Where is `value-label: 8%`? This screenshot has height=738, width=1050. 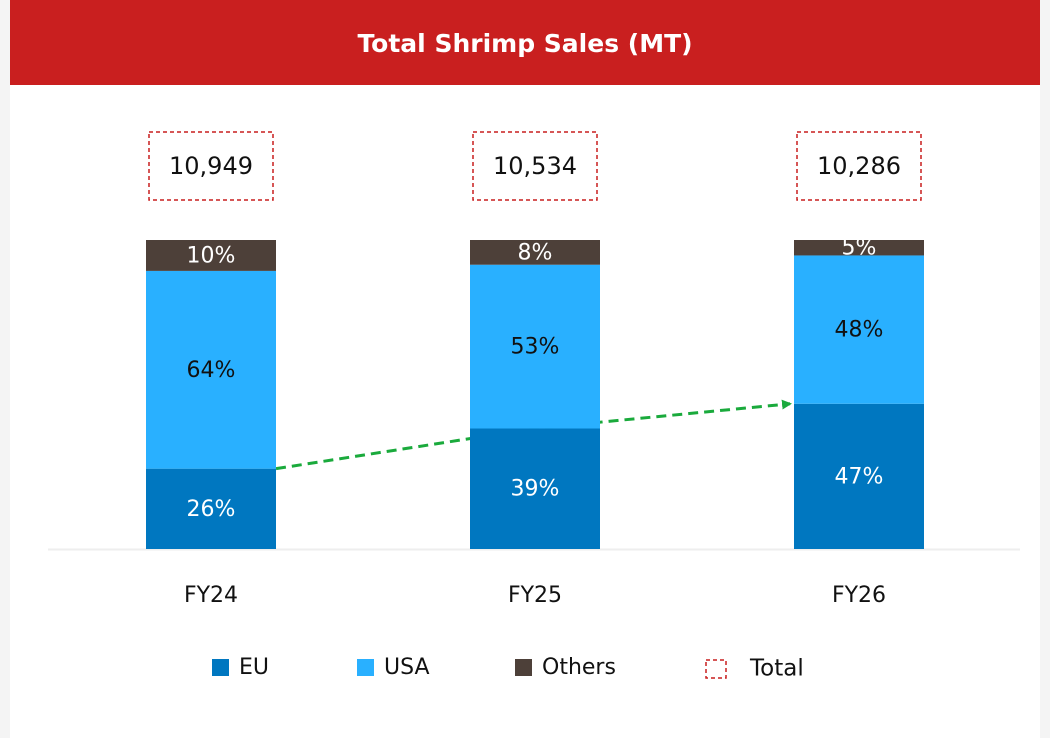
value-label: 8% is located at coordinates (535, 252).